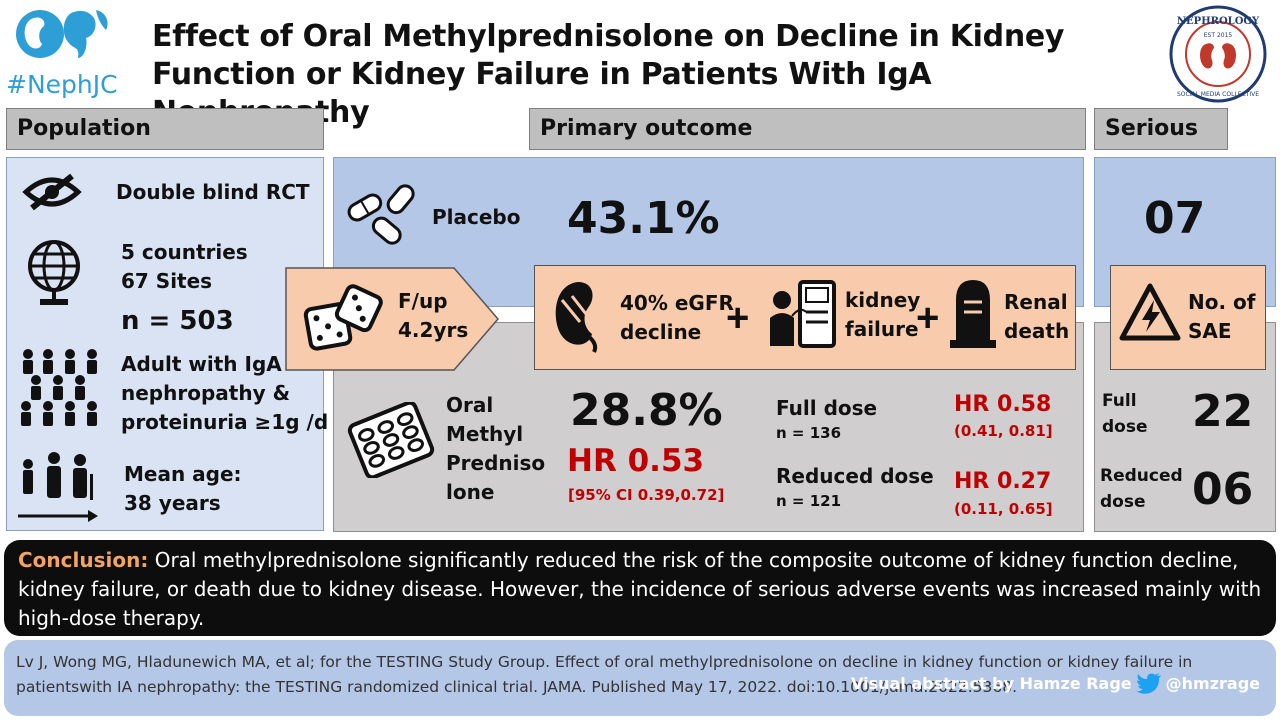 The image size is (1280, 720). I want to click on blind-eye-icon, so click(52, 192).